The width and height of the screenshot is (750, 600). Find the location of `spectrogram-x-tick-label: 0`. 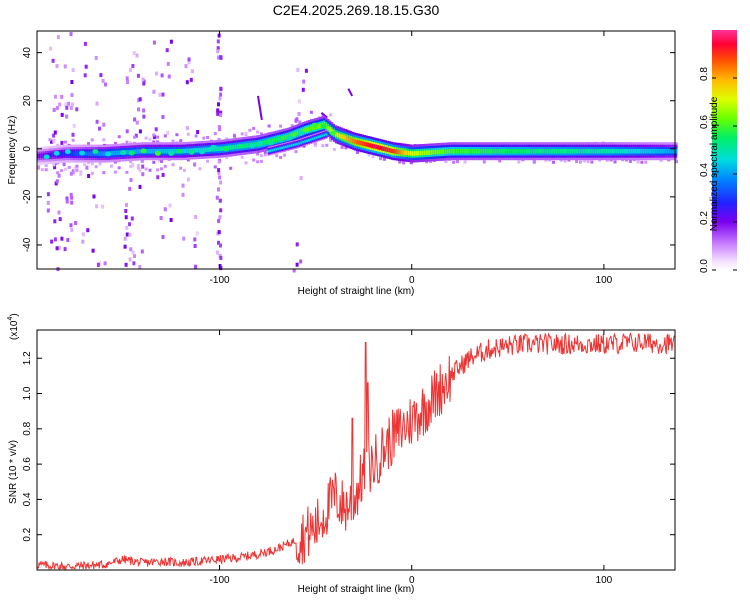

spectrogram-x-tick-label: 0 is located at coordinates (412, 280).